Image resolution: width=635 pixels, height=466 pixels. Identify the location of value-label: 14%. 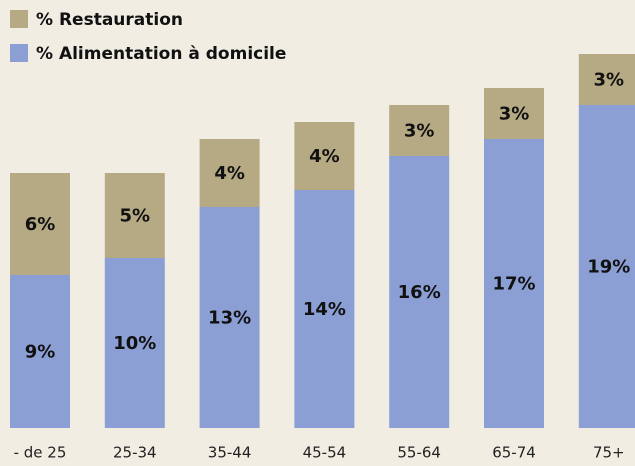
(324, 309).